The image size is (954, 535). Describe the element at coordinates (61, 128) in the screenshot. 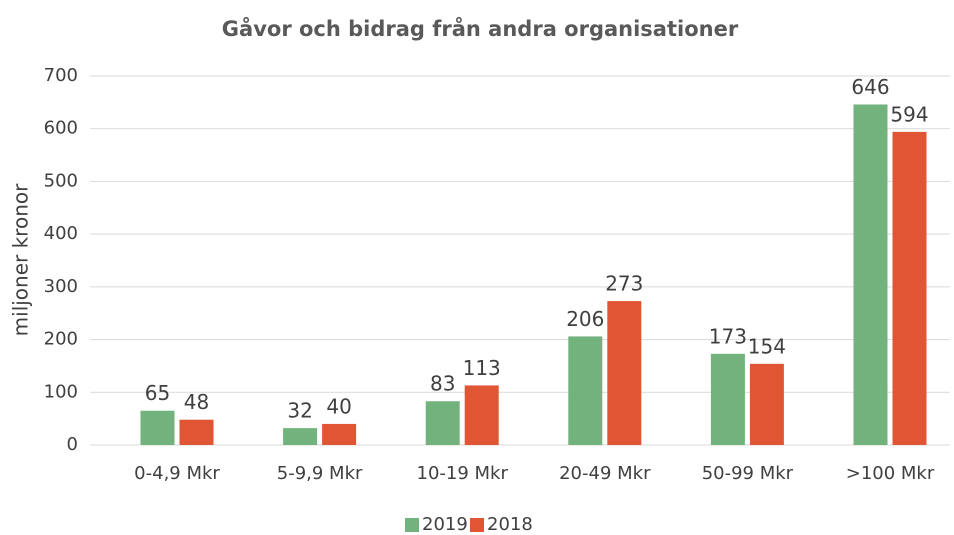

I see `y-tick-label: 600` at that location.